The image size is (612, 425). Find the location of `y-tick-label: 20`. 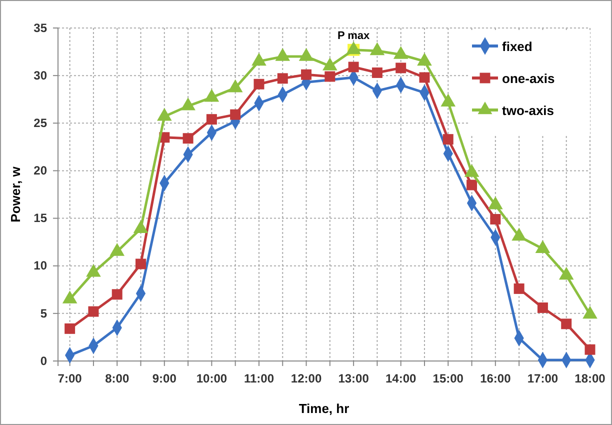

y-tick-label: 20 is located at coordinates (41, 171).